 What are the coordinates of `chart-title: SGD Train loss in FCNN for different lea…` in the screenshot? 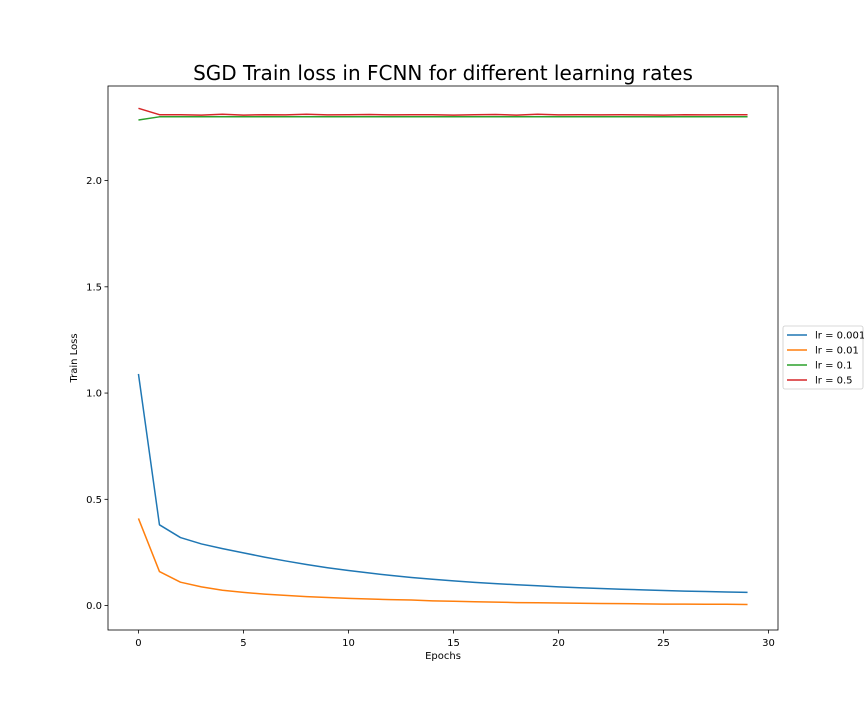 It's located at (443, 73).